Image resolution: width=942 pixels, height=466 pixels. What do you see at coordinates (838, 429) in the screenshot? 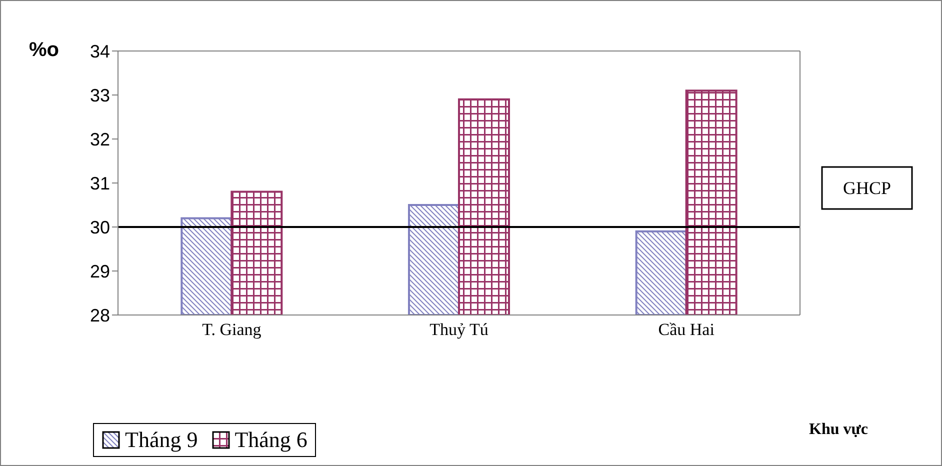
I see `text: Khu vực` at bounding box center [838, 429].